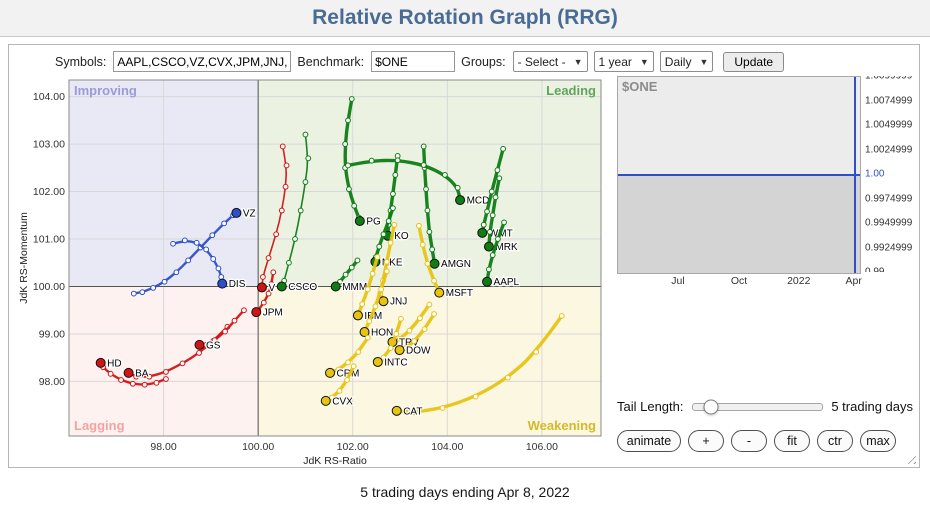  I want to click on symbol-dot-MMM, so click(335, 286).